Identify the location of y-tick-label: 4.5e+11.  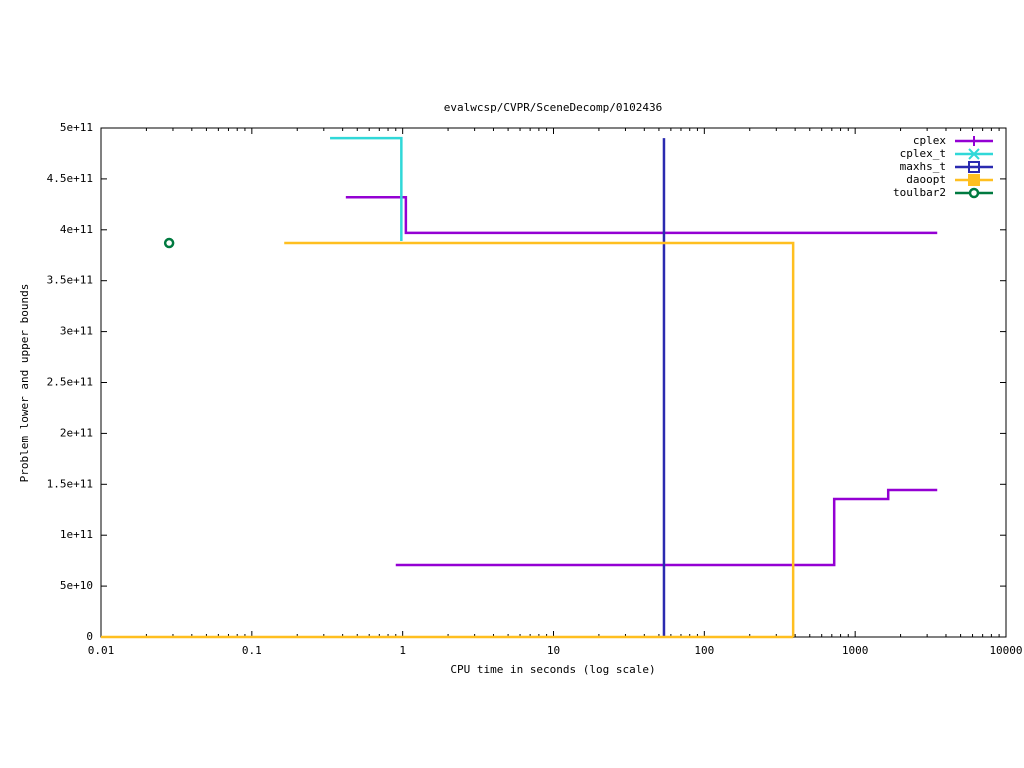
(70, 178).